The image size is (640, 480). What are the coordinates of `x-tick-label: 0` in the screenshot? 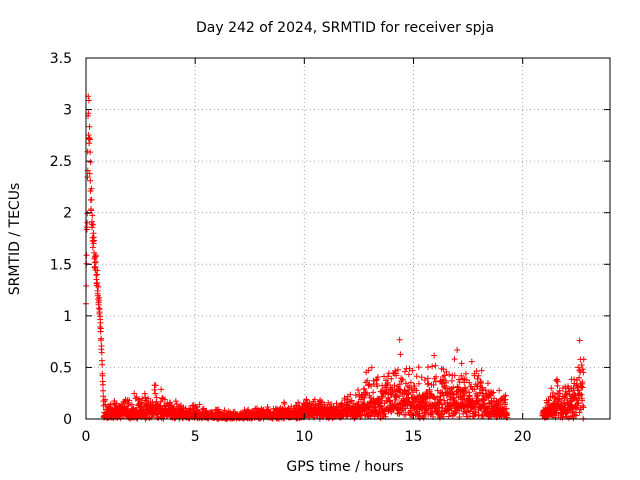 It's located at (86, 437).